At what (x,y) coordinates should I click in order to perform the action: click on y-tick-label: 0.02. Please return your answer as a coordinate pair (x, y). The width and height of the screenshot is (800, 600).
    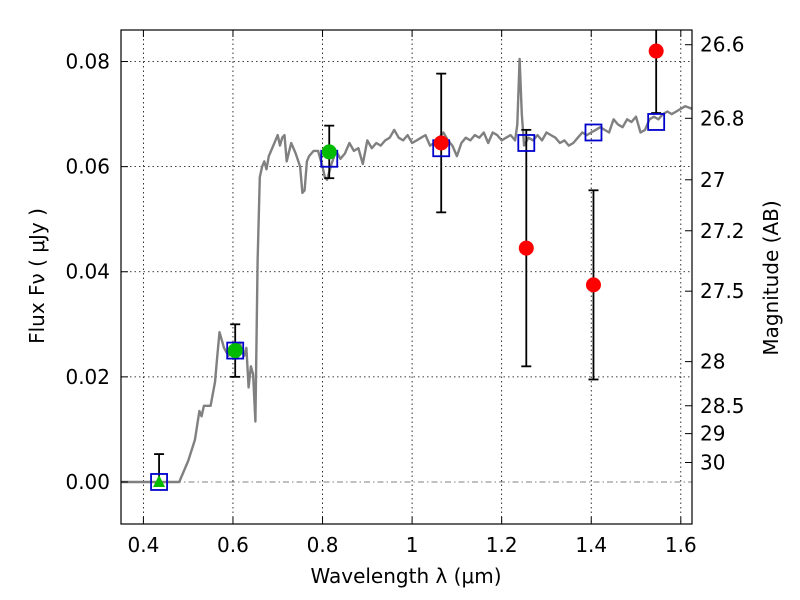
    Looking at the image, I should click on (87, 377).